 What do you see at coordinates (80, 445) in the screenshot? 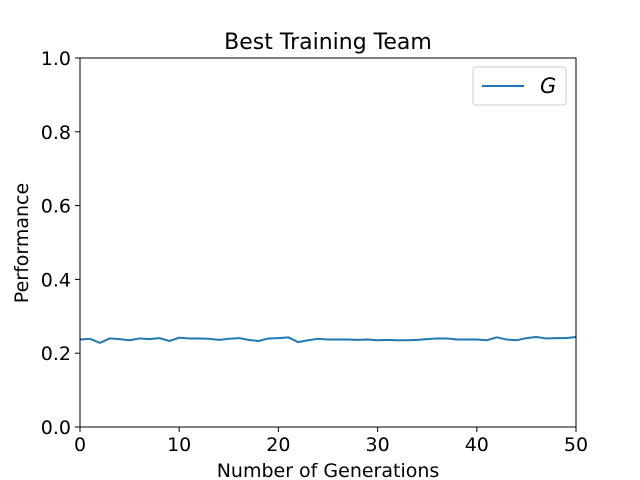
I see `x-tick-label: 0` at bounding box center [80, 445].